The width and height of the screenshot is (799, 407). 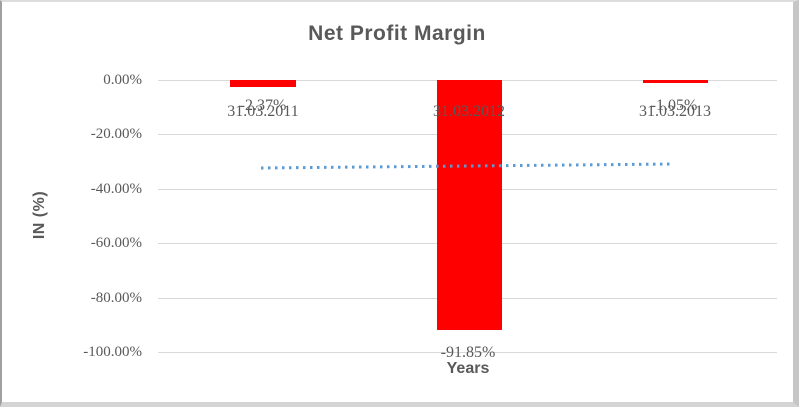 What do you see at coordinates (263, 83) in the screenshot?
I see `bar-2011` at bounding box center [263, 83].